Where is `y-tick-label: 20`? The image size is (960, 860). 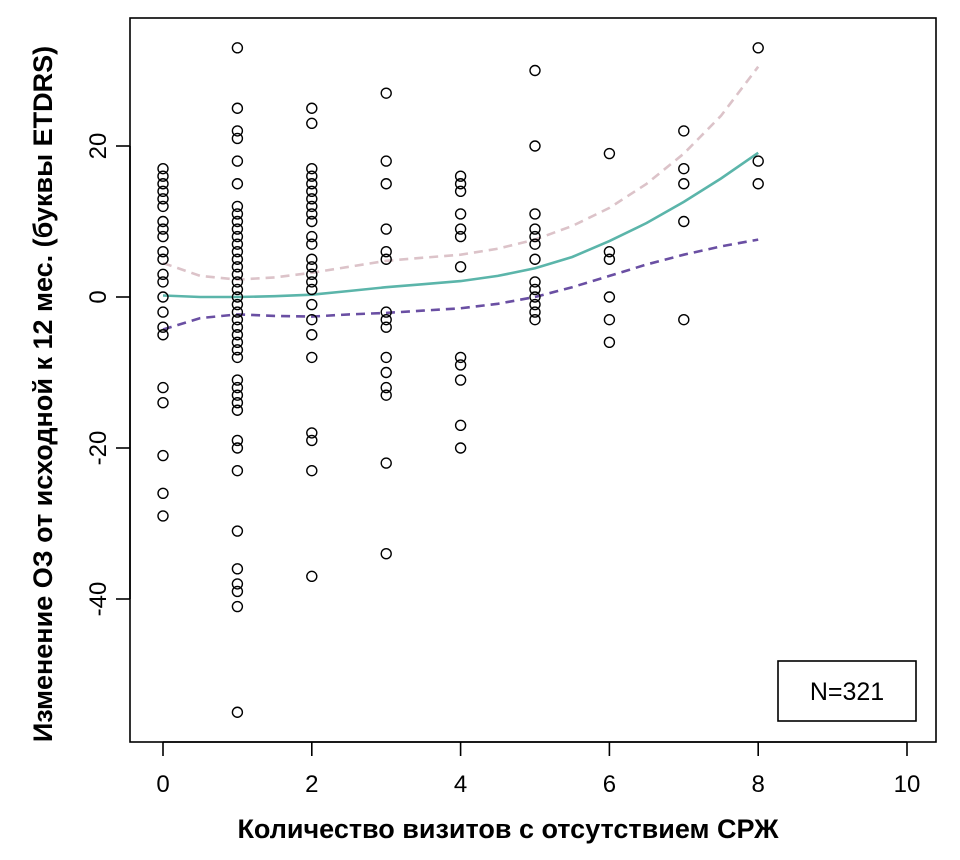 y-tick-label: 20 is located at coordinates (98, 146).